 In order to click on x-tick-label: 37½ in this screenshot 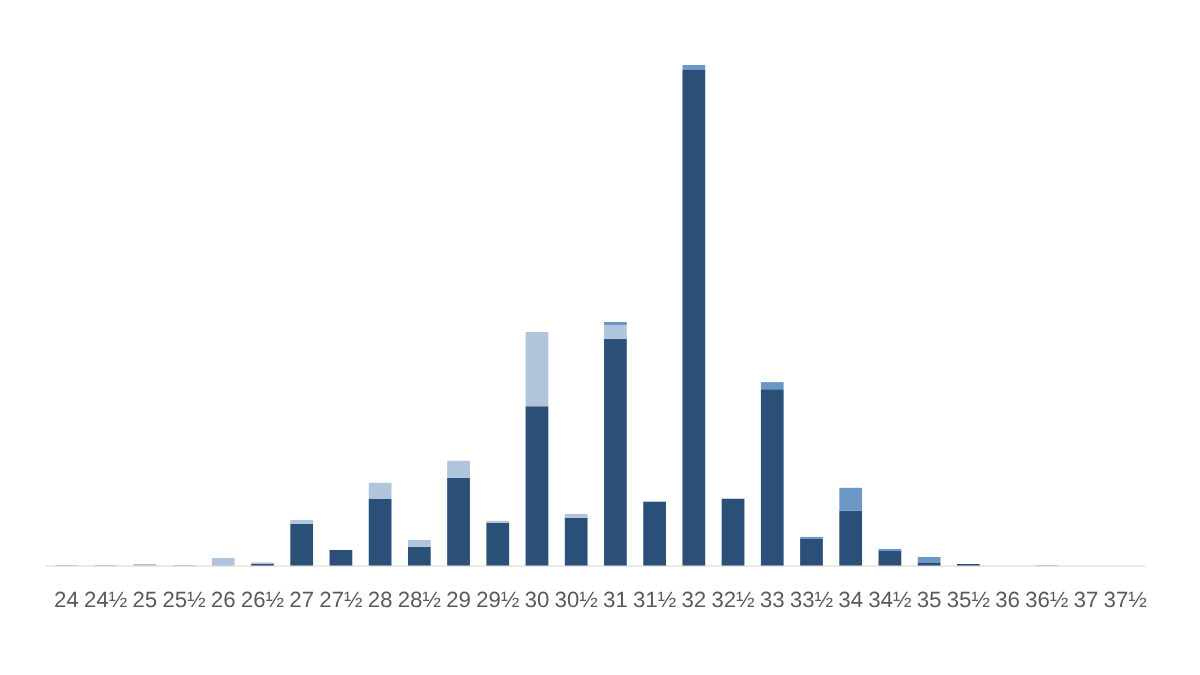, I will do `click(1125, 599)`.